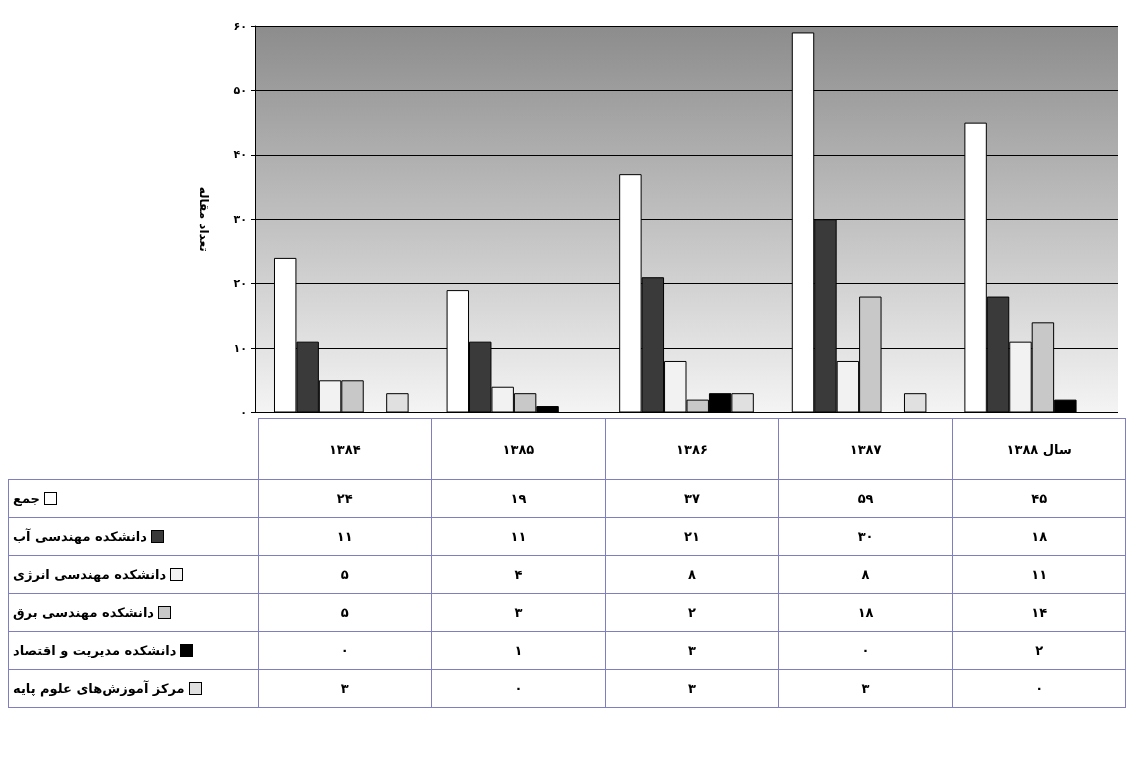 Image resolution: width=1126 pixels, height=782 pixels. Describe the element at coordinates (240, 348) in the screenshot. I see `y-tick-label: ۱۰` at that location.